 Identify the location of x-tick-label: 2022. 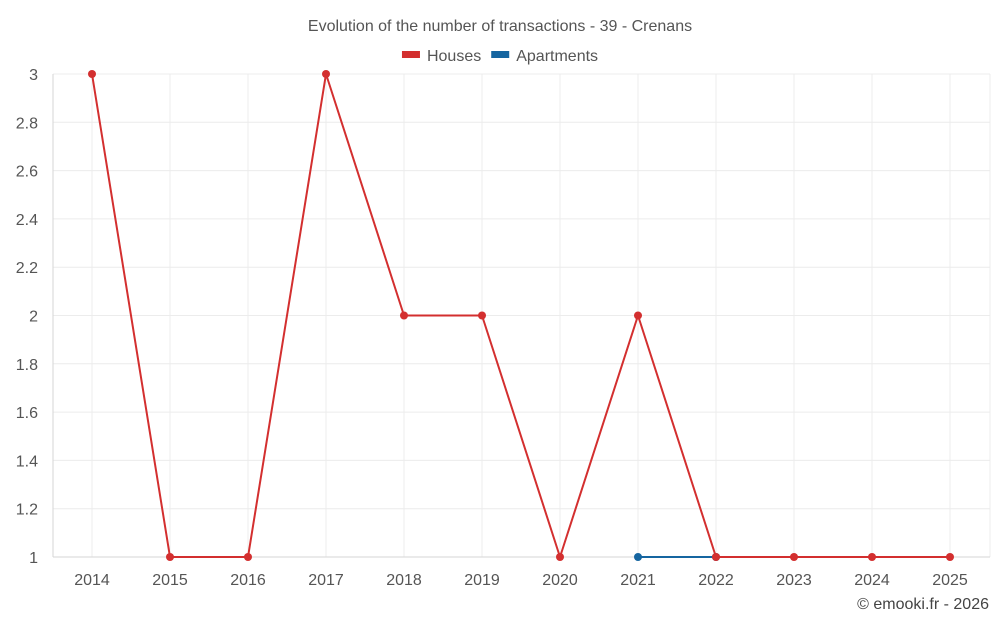
(716, 580).